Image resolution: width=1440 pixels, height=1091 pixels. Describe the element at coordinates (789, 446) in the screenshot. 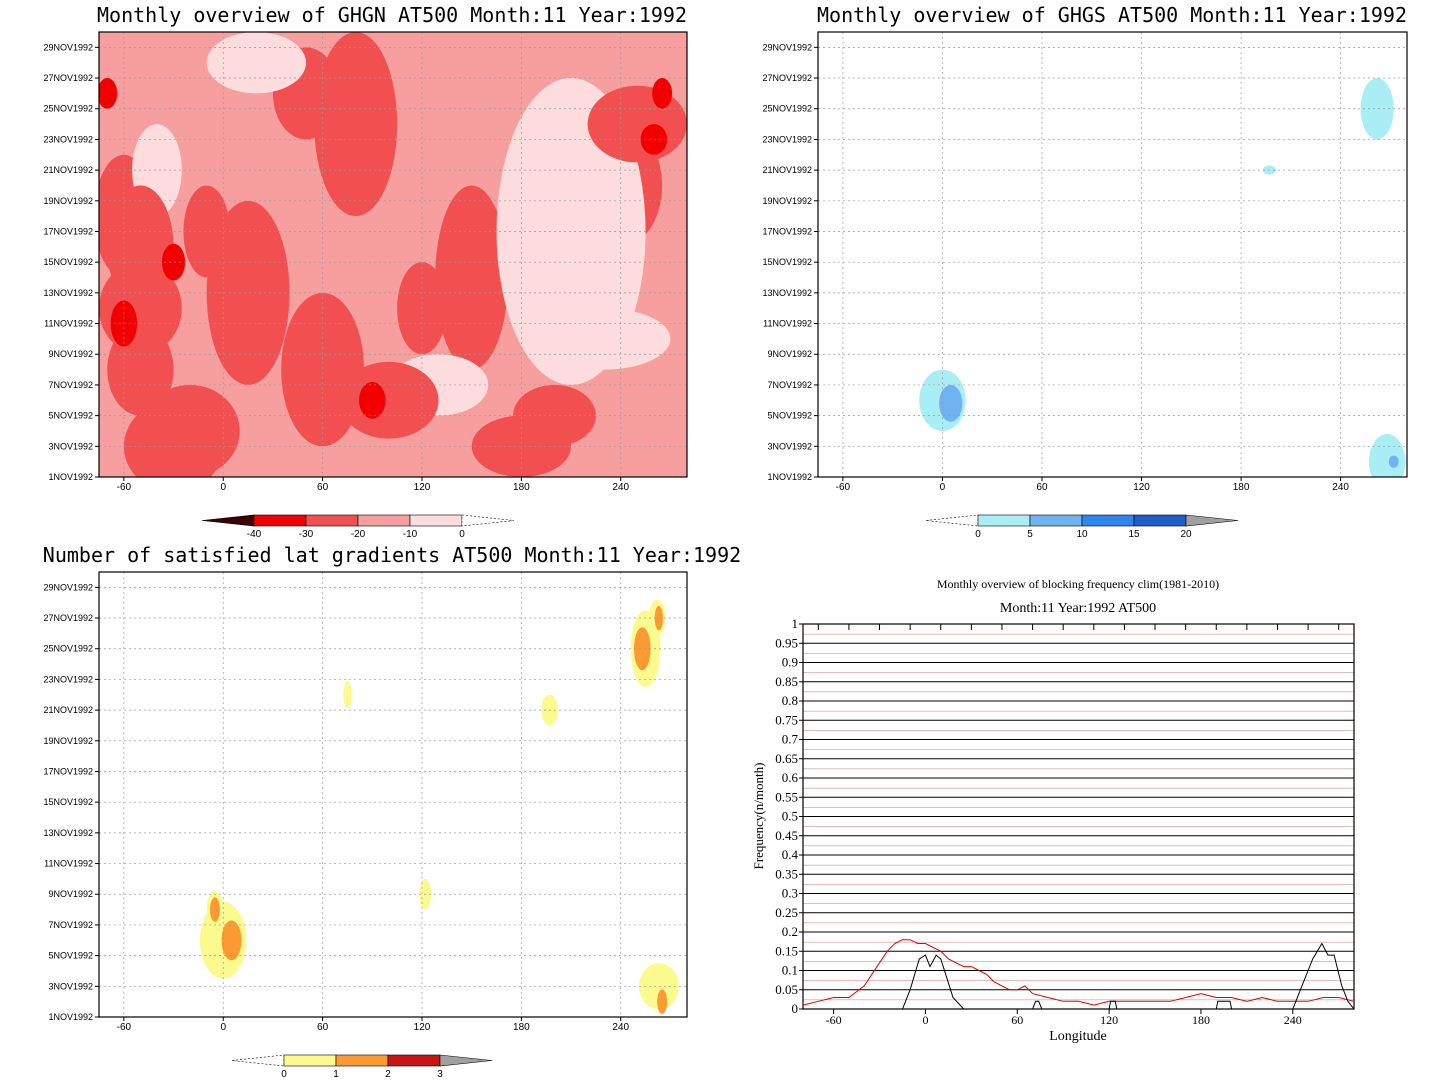

I see `panel-1-ytick-label-1: 3NOV1992` at that location.